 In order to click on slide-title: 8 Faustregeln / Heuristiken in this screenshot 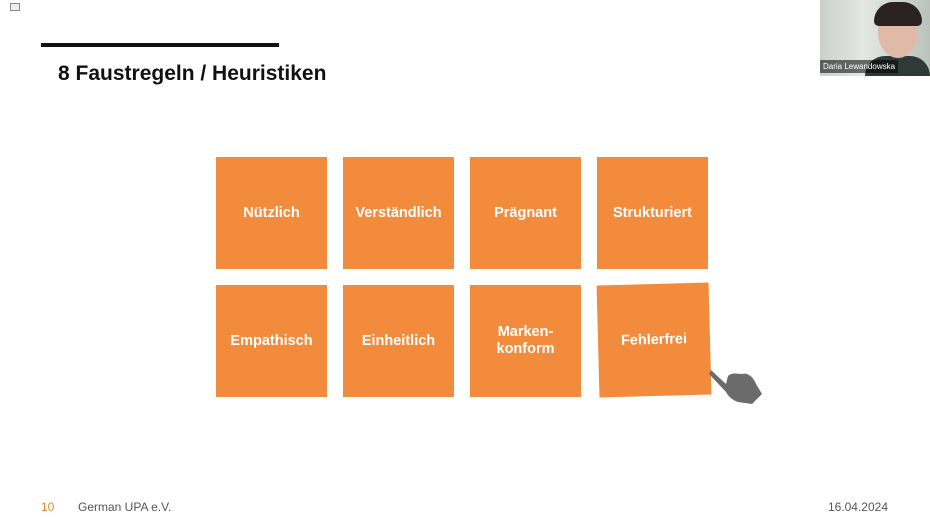, I will do `click(192, 73)`.